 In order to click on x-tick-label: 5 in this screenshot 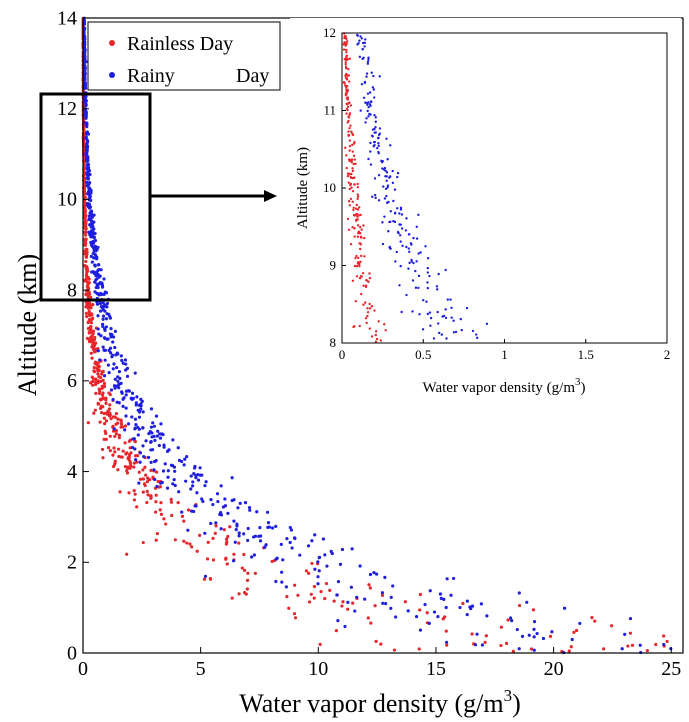, I will do `click(201, 669)`.